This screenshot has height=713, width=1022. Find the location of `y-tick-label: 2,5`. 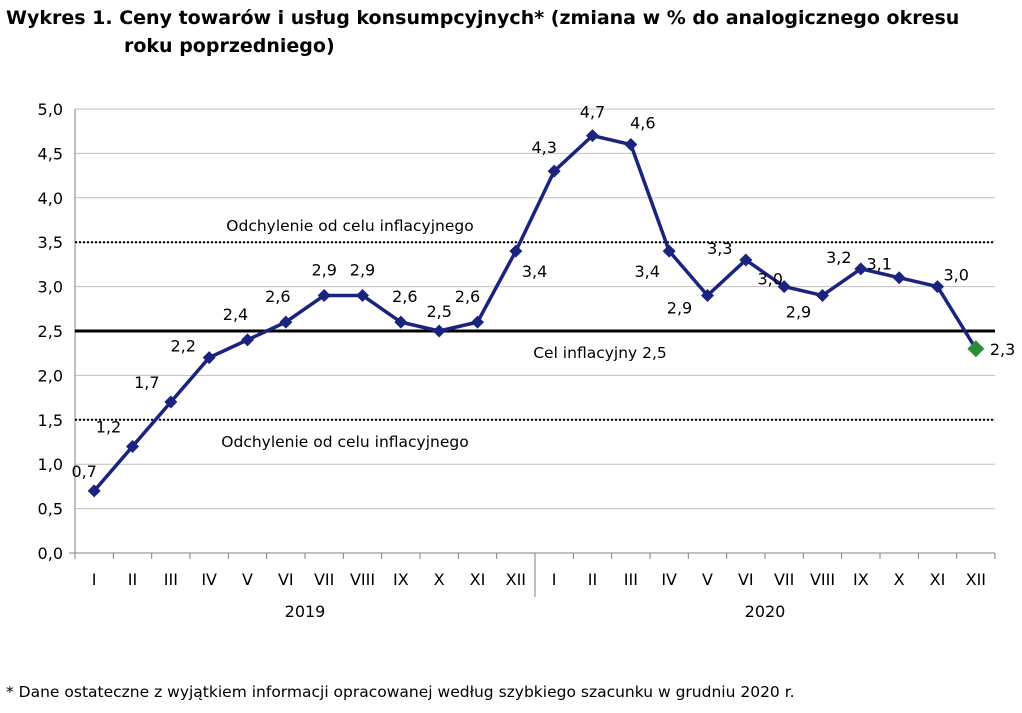

y-tick-label: 2,5 is located at coordinates (50, 331).